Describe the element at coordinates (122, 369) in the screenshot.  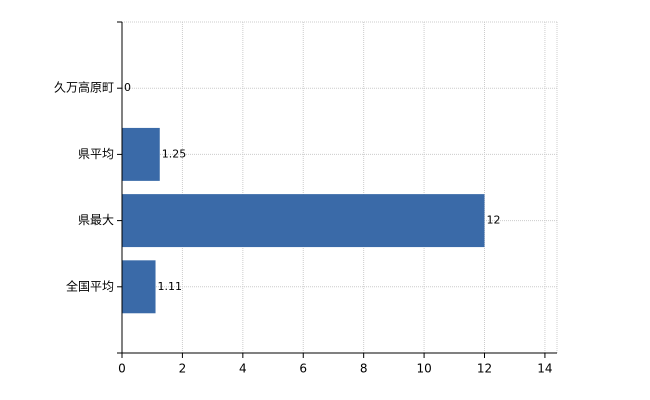
I see `x-tick-label: 0` at that location.